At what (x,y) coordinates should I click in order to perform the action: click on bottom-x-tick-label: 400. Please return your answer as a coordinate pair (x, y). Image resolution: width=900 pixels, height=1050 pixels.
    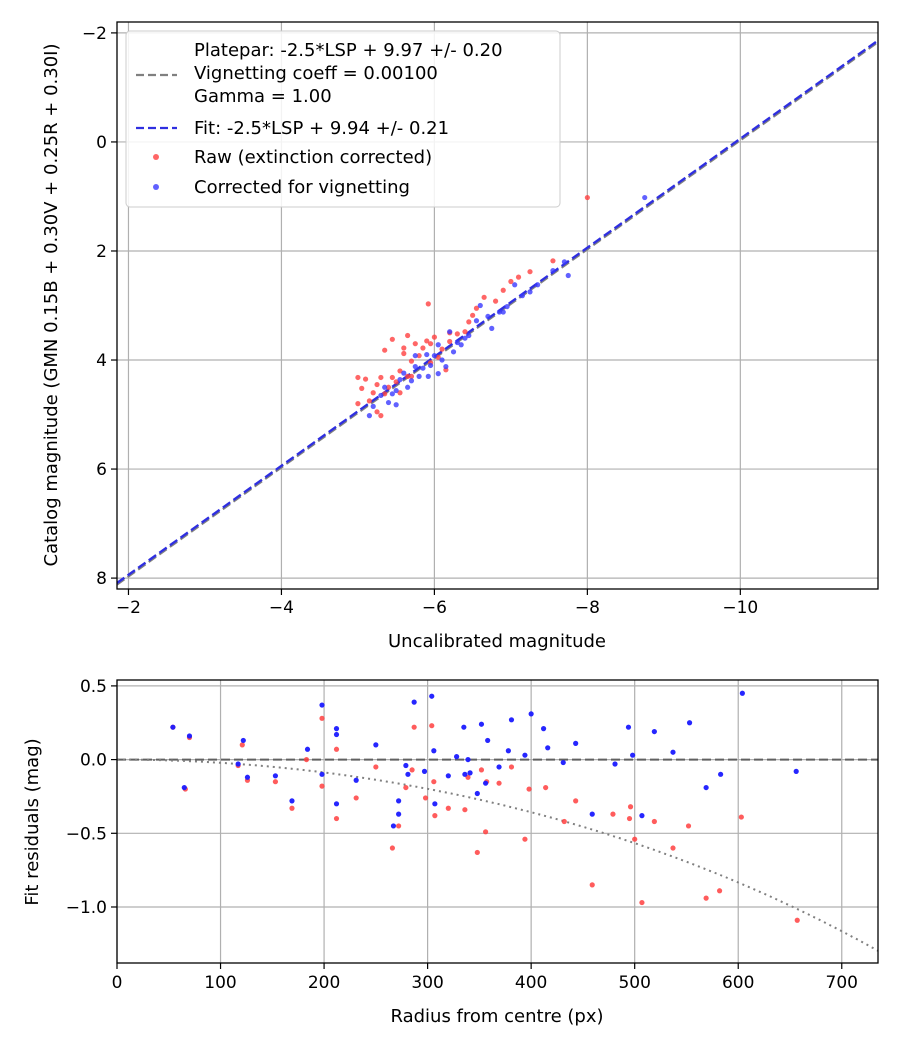
    Looking at the image, I should click on (531, 983).